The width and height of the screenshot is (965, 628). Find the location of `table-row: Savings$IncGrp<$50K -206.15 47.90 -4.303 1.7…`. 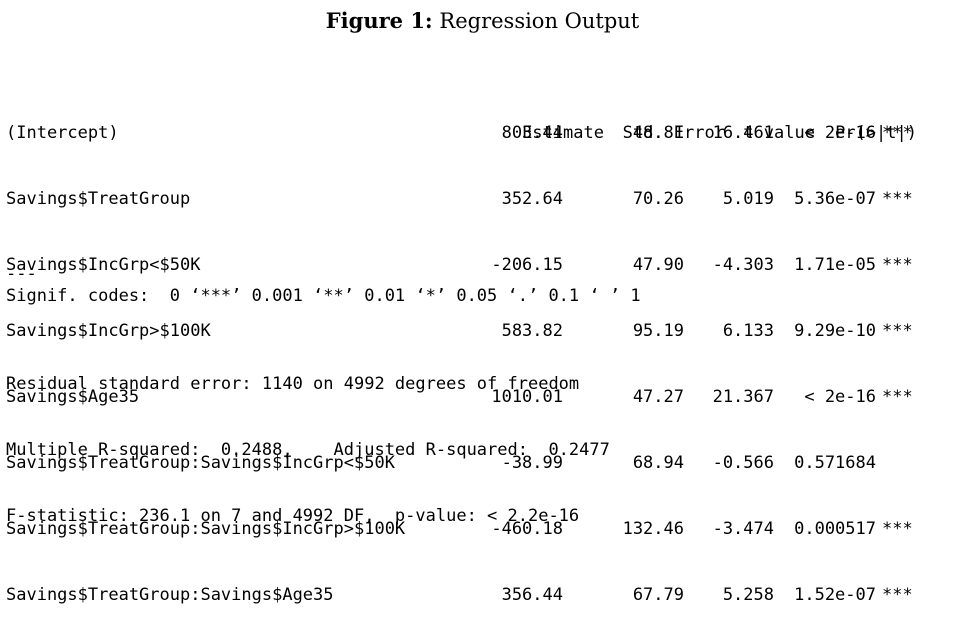

table-row: Savings$IncGrp<$50K -206.15 47.90 -4.303 1.7… is located at coordinates (464, 265).